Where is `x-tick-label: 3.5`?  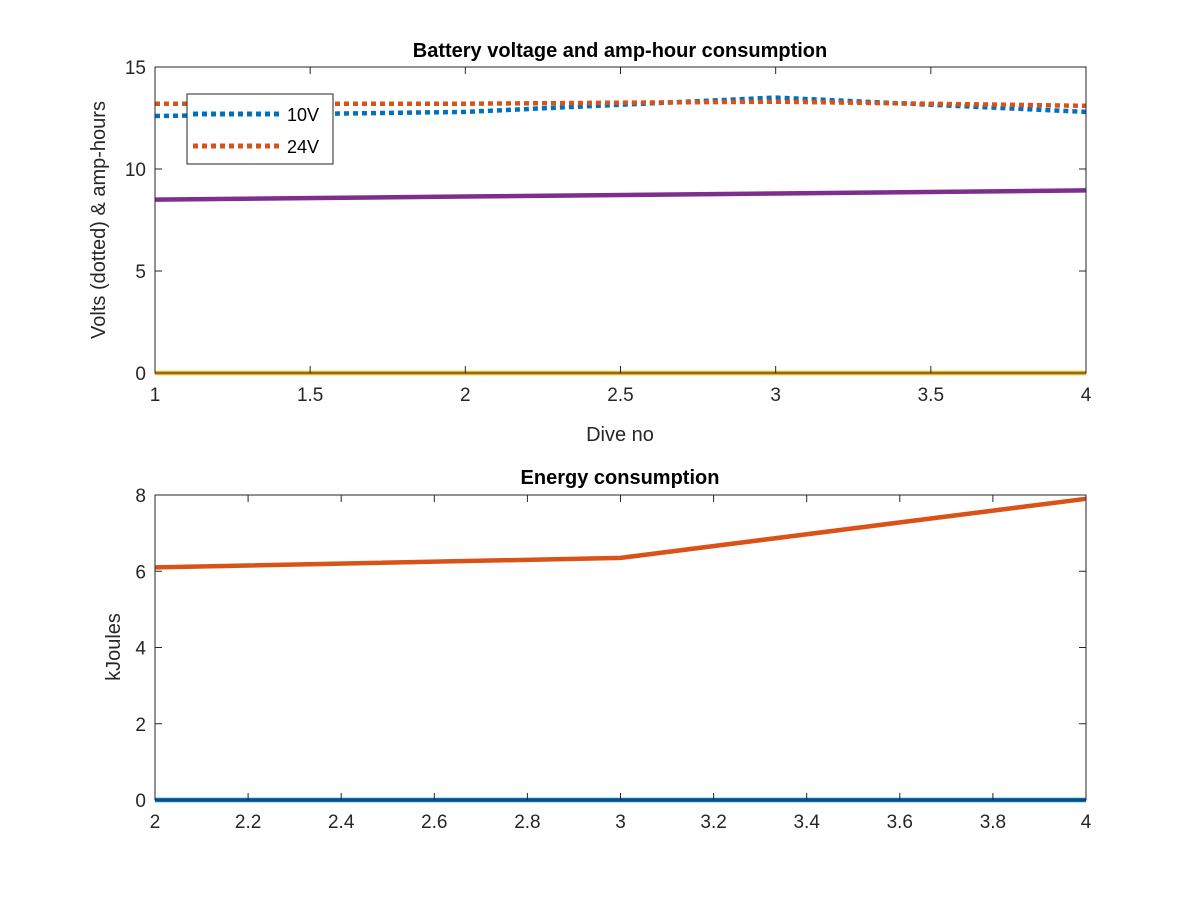 x-tick-label: 3.5 is located at coordinates (931, 395).